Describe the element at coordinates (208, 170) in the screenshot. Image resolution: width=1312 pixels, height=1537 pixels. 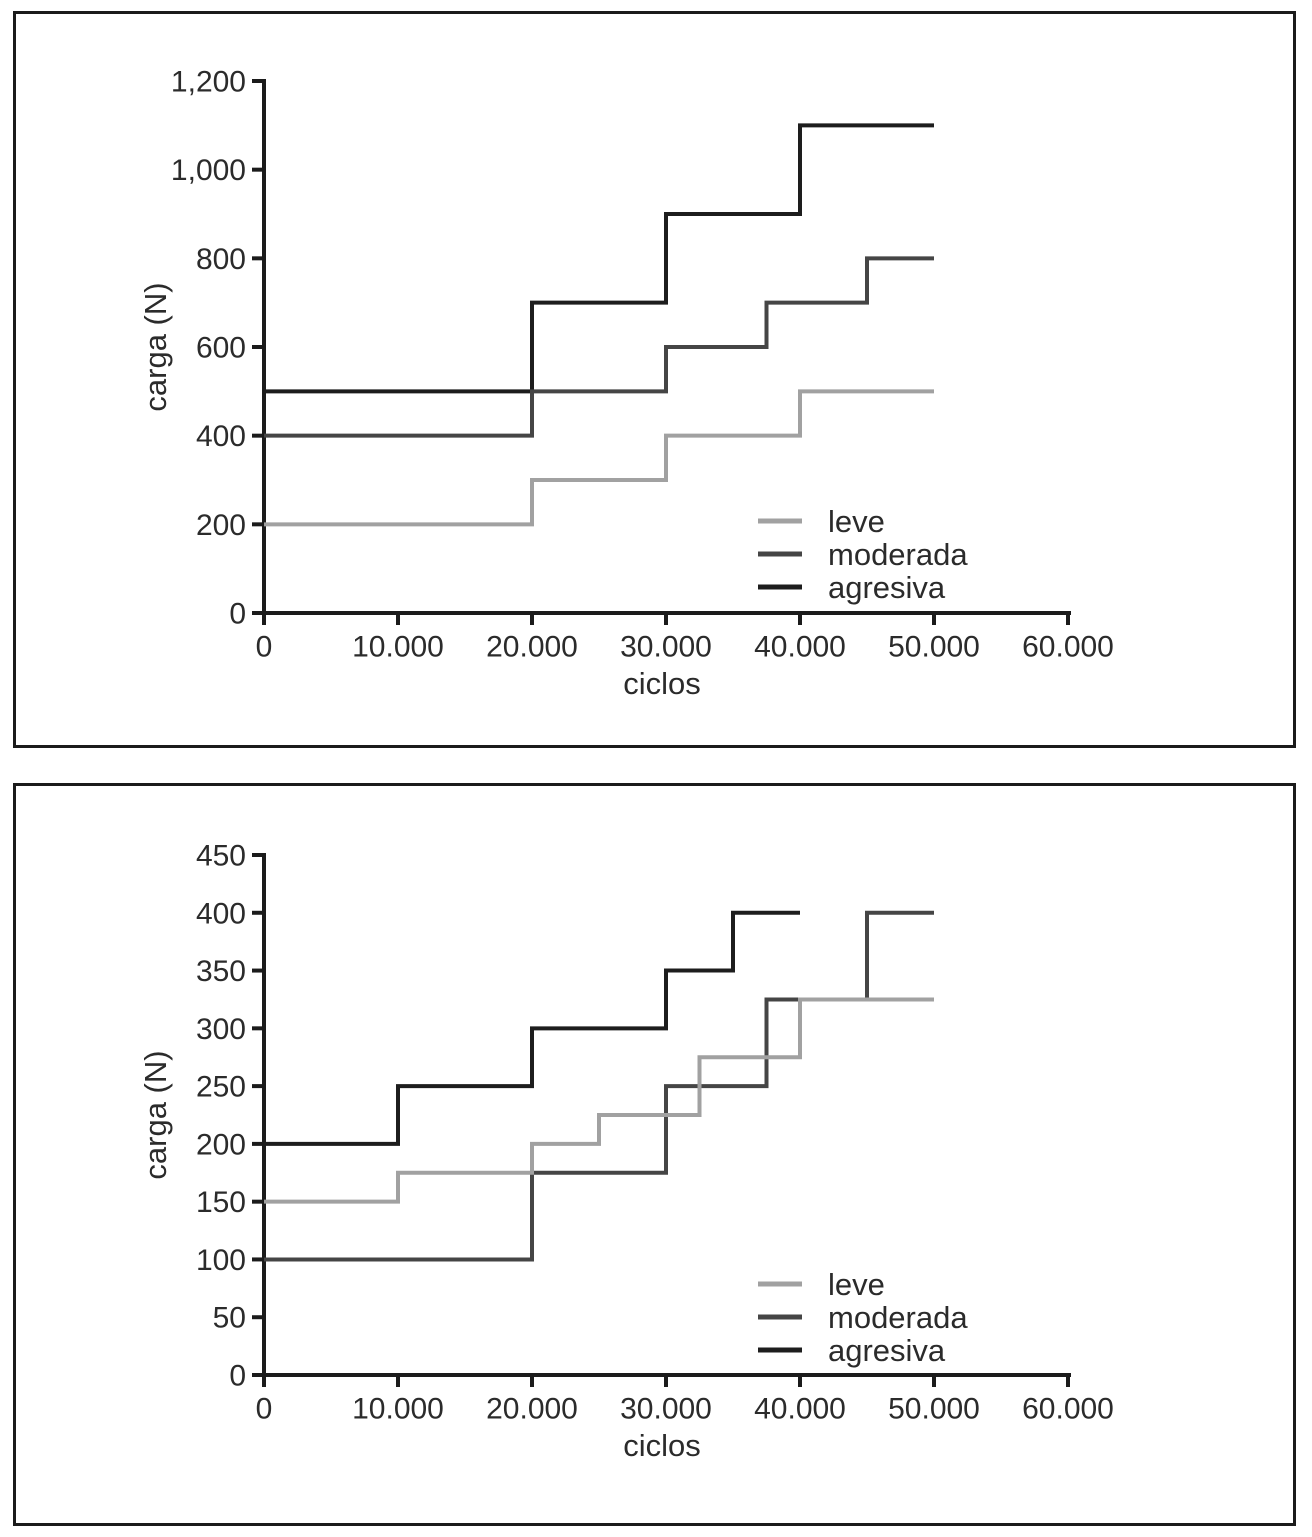
I see `y-tick-label: 1,000` at that location.